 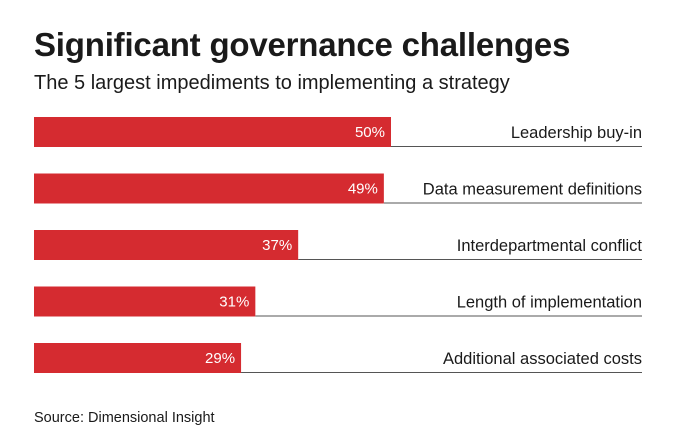 I want to click on category-label: Interdepartmental conflict, so click(x=550, y=246).